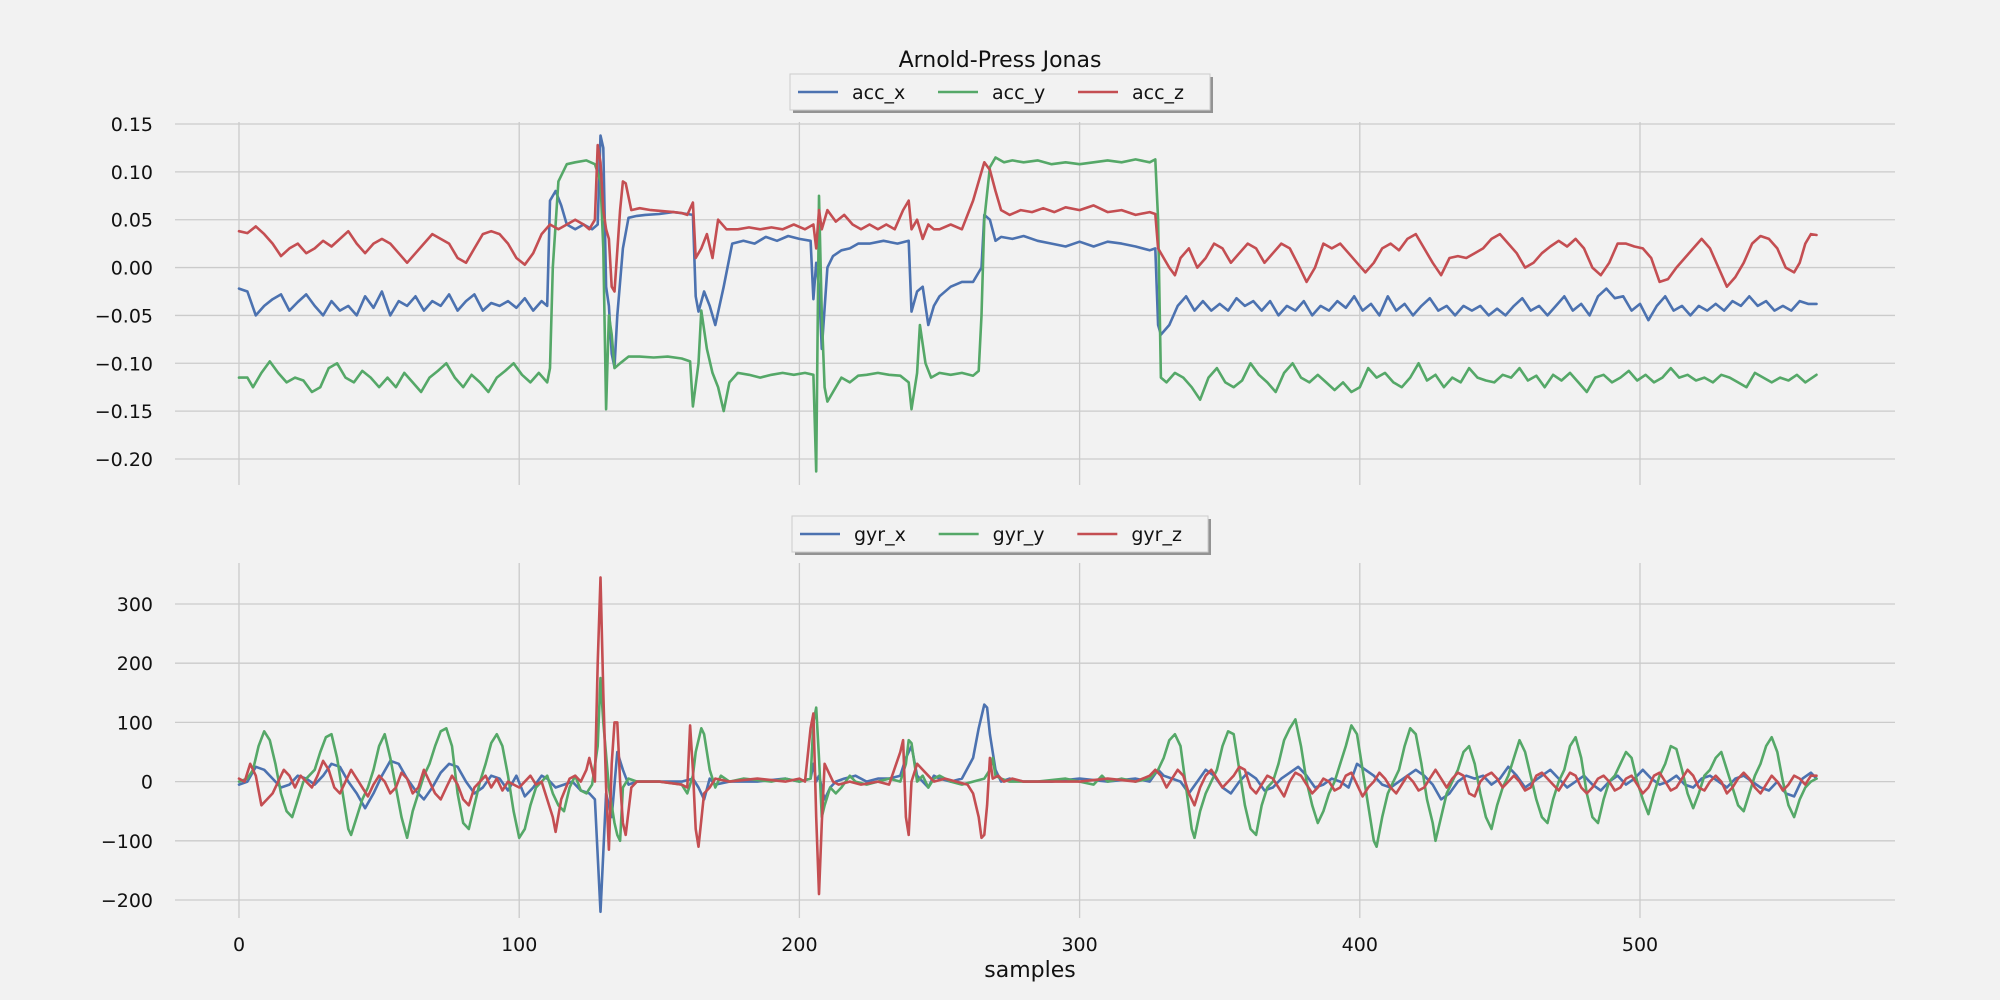 The image size is (2000, 1000). I want to click on x-tick-label: 200, so click(799, 945).